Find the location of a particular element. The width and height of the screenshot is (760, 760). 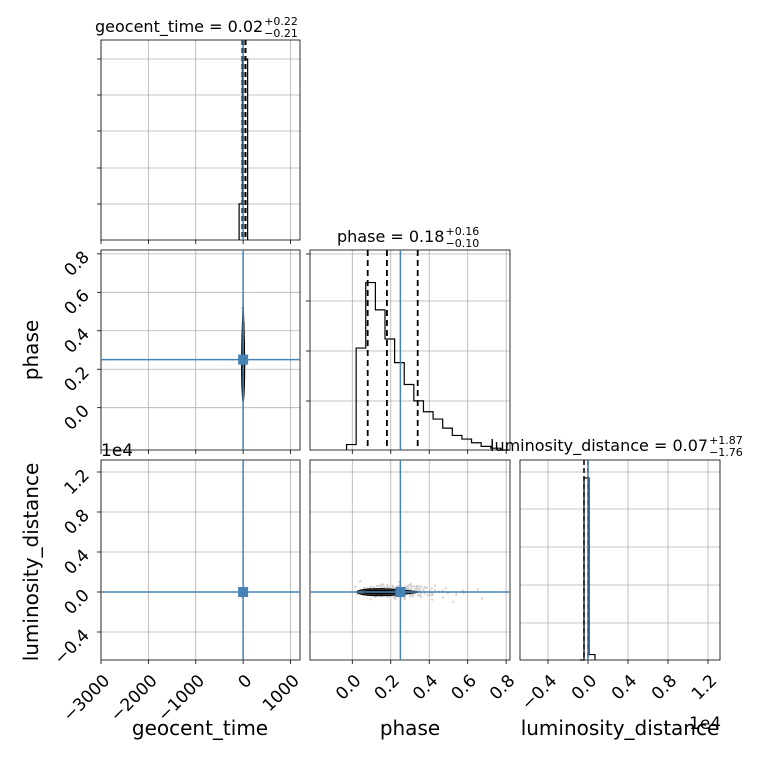

title-plus: +0.16 is located at coordinates (462, 231).